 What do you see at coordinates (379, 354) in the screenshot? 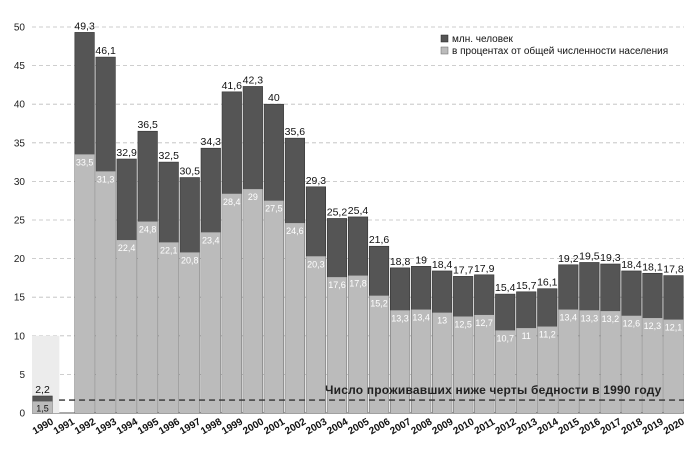
I see `bar-percent-2006` at bounding box center [379, 354].